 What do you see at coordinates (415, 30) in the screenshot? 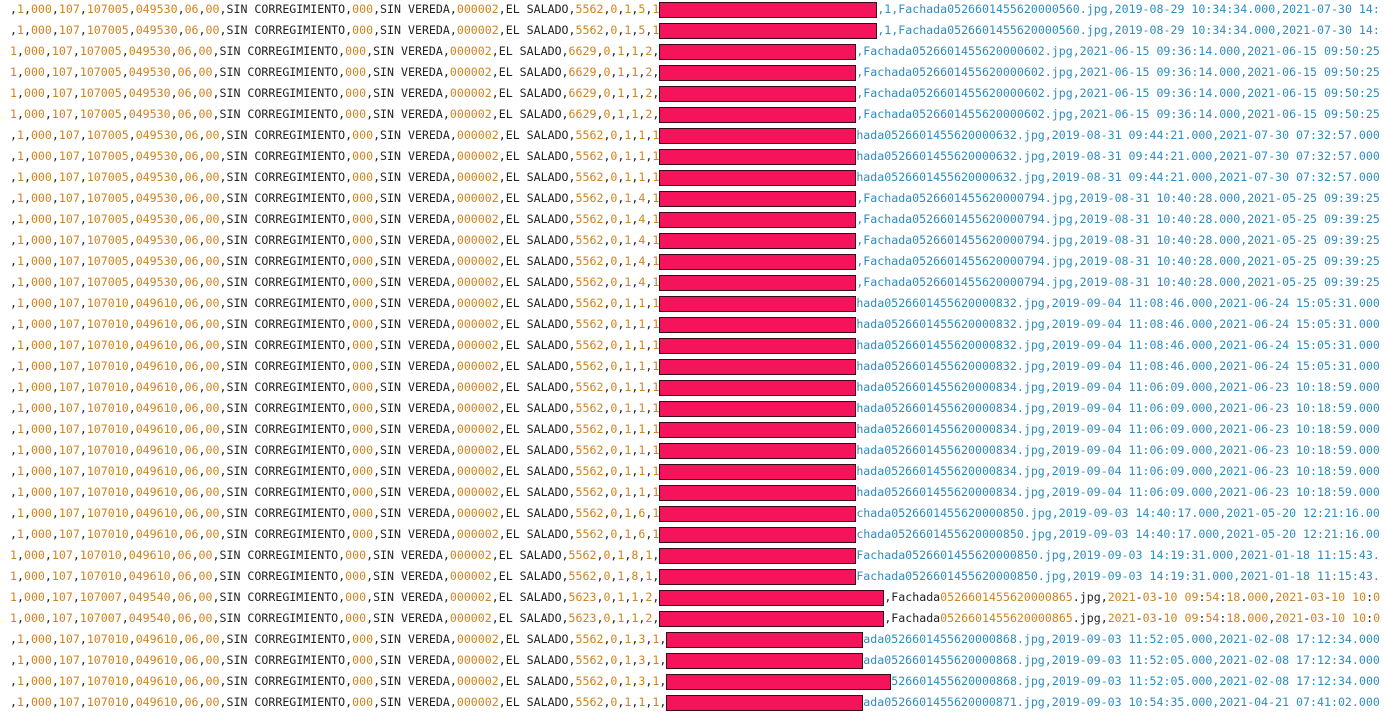
I see `text-token: ,SIN VEREDA,` at bounding box center [415, 30].